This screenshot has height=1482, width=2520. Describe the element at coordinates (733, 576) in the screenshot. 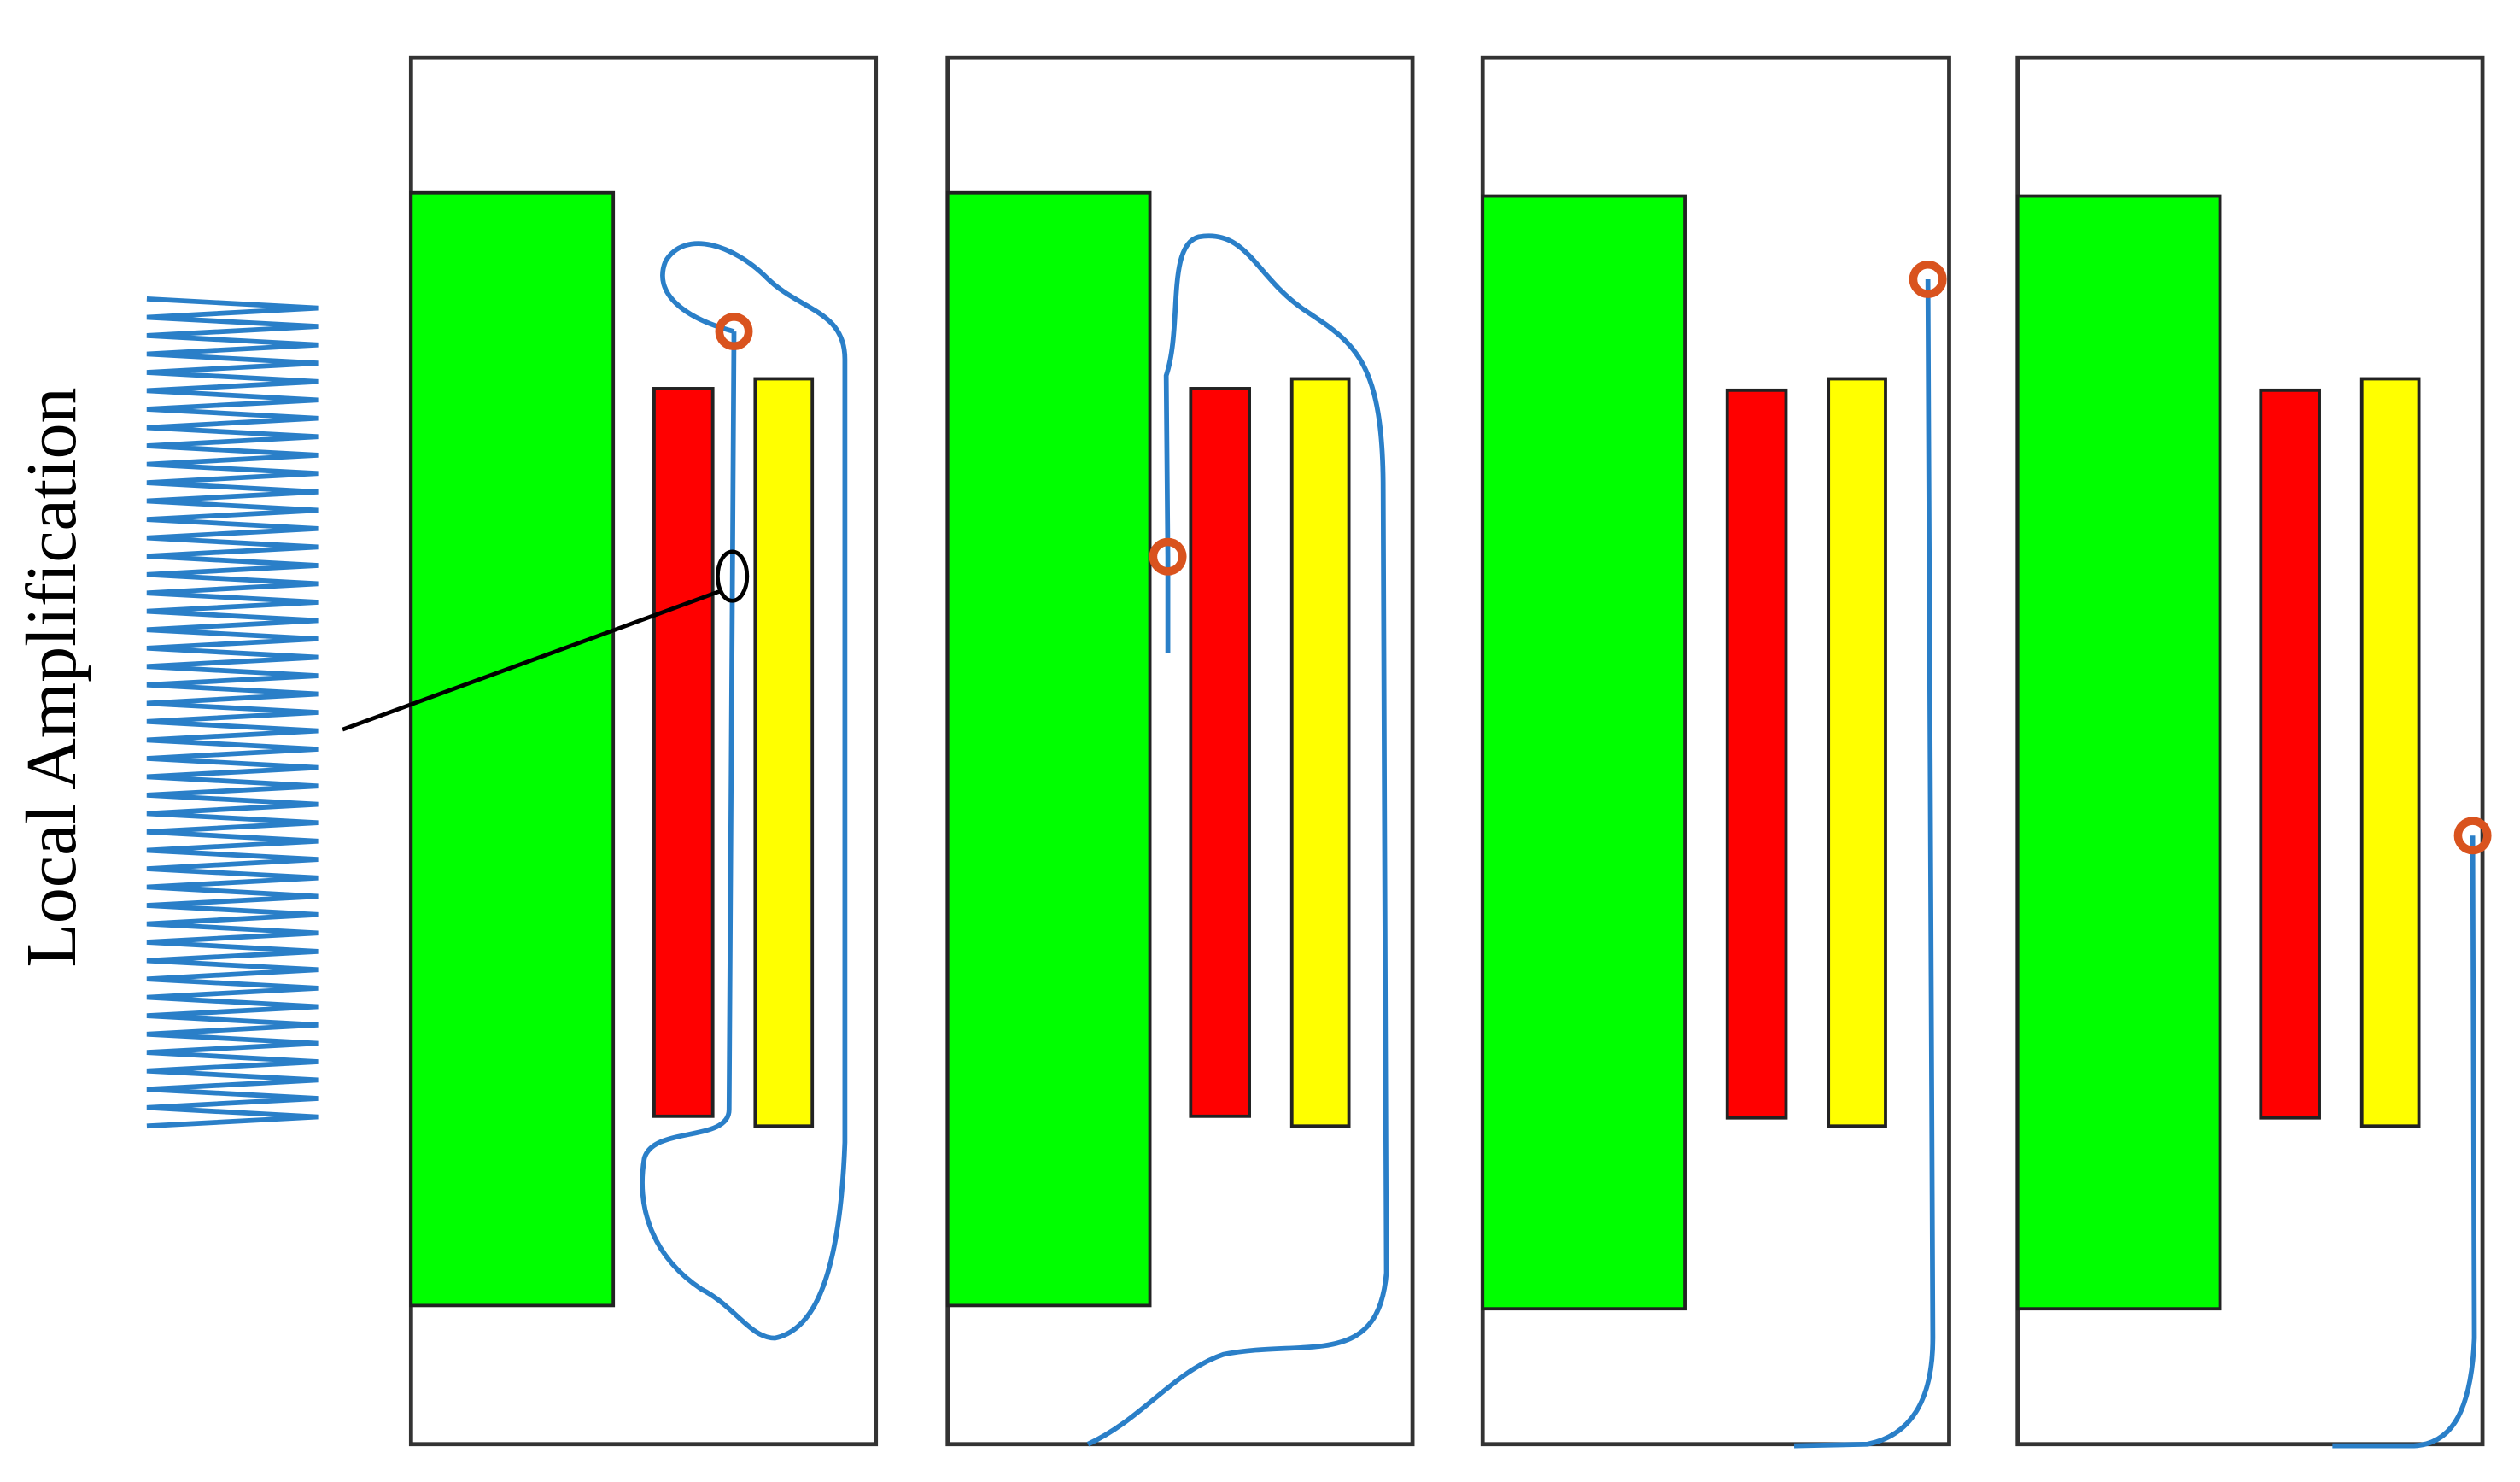

I see `zoom-ellipse` at that location.